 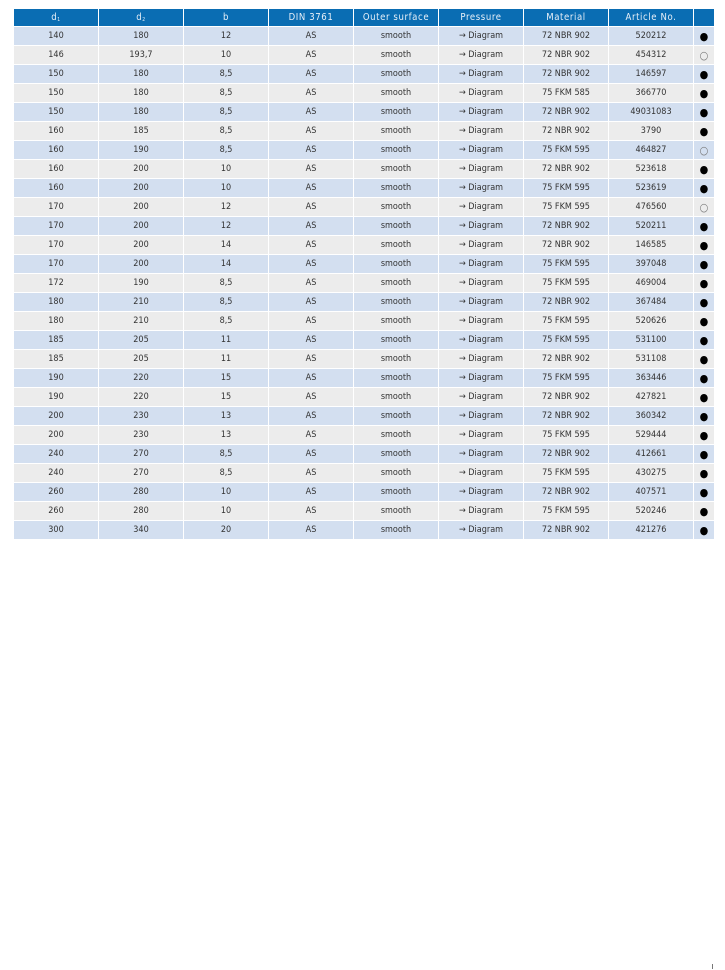 I want to click on cell-article-no: 469004, so click(x=651, y=283).